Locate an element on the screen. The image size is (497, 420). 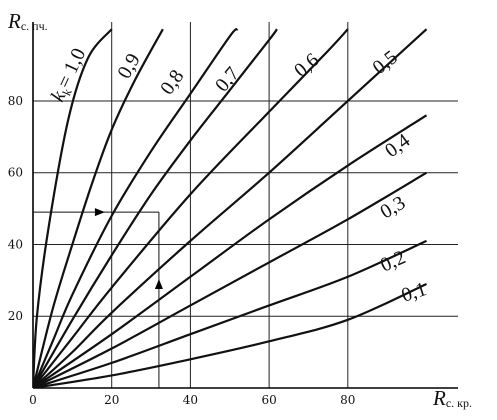
curve-label-1: kk= 1,0 is located at coordinates (69, 75).